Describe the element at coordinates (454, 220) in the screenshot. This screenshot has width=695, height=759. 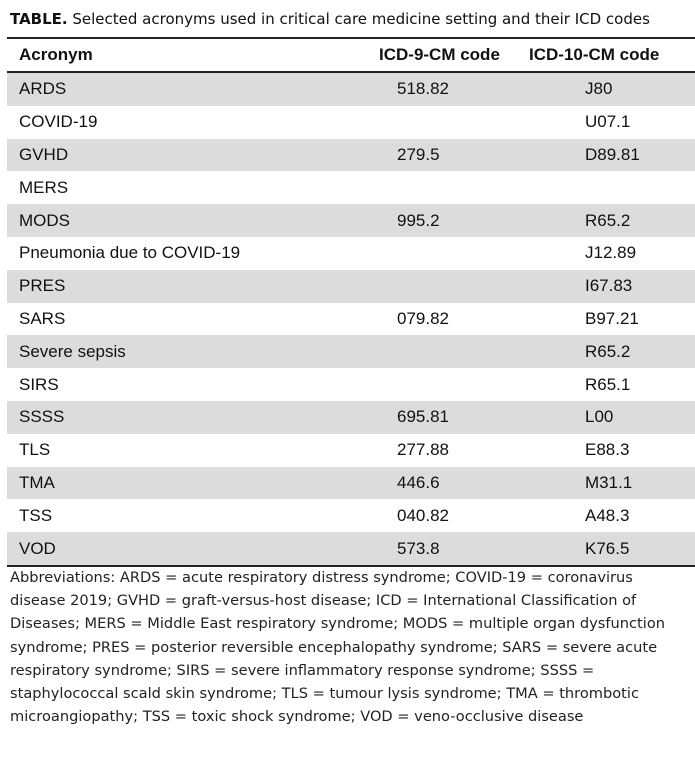
I see `cell-icd9: 995.2` at that location.